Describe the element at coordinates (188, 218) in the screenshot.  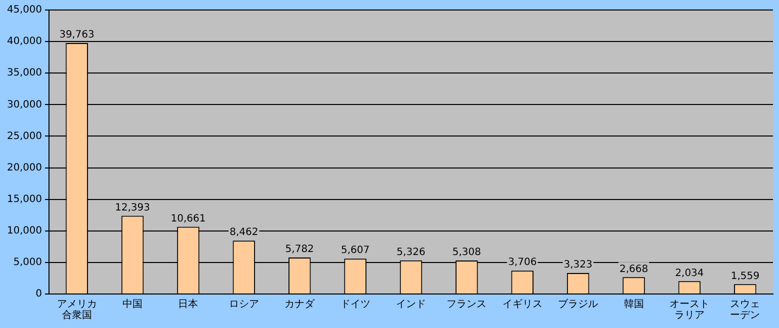
I see `data-label: 10,661` at that location.